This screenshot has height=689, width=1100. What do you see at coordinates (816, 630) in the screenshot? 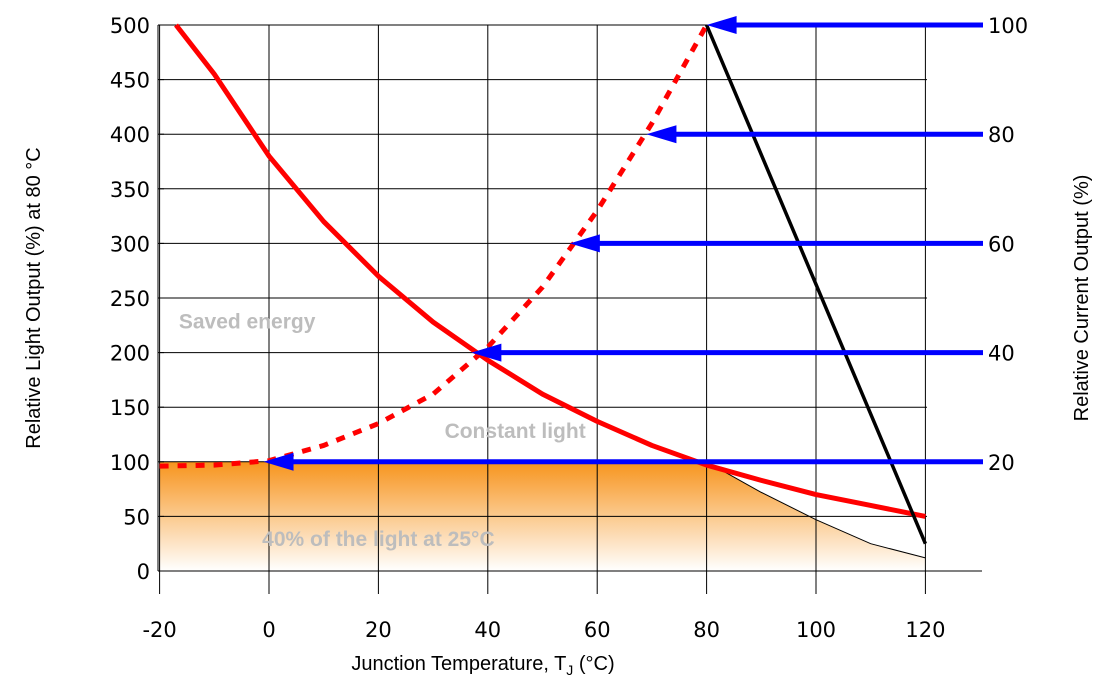
I see `x-tick-label: 100` at bounding box center [816, 630].